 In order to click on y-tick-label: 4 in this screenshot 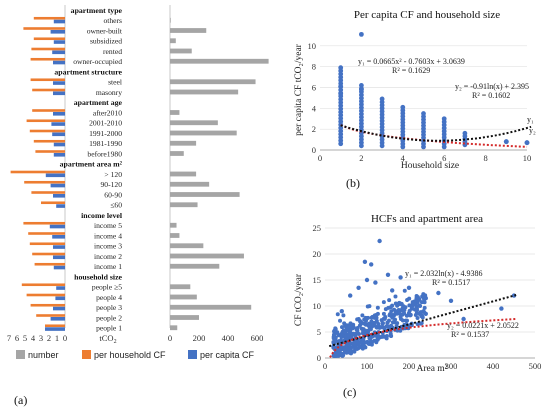, I will do `click(314, 108)`.